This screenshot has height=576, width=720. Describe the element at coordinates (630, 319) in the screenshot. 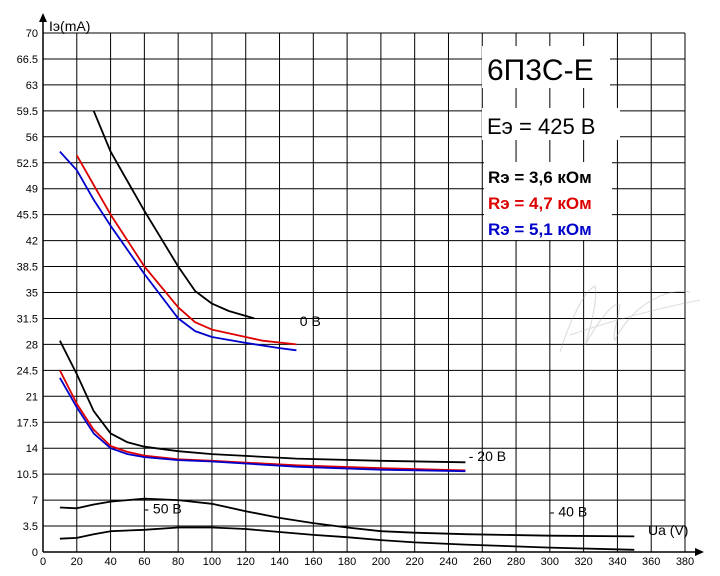

I see `signature-watermark` at that location.